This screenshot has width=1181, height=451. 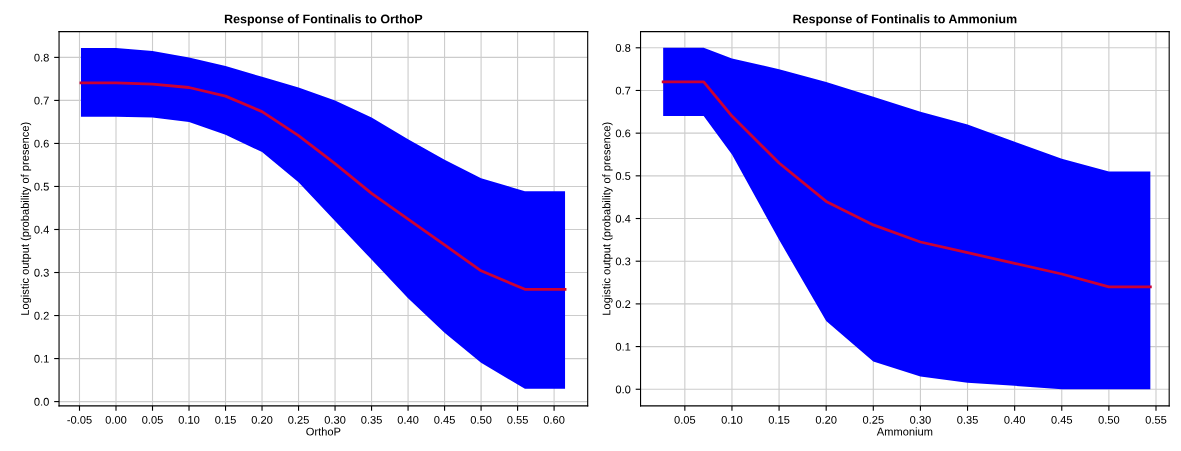 I want to click on x-axis-title: OrthoP, so click(x=323, y=431).